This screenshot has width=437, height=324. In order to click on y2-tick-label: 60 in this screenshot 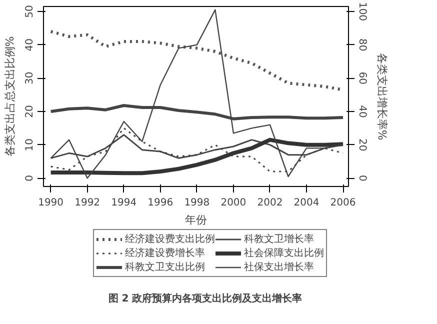, I will do `click(362, 78)`.